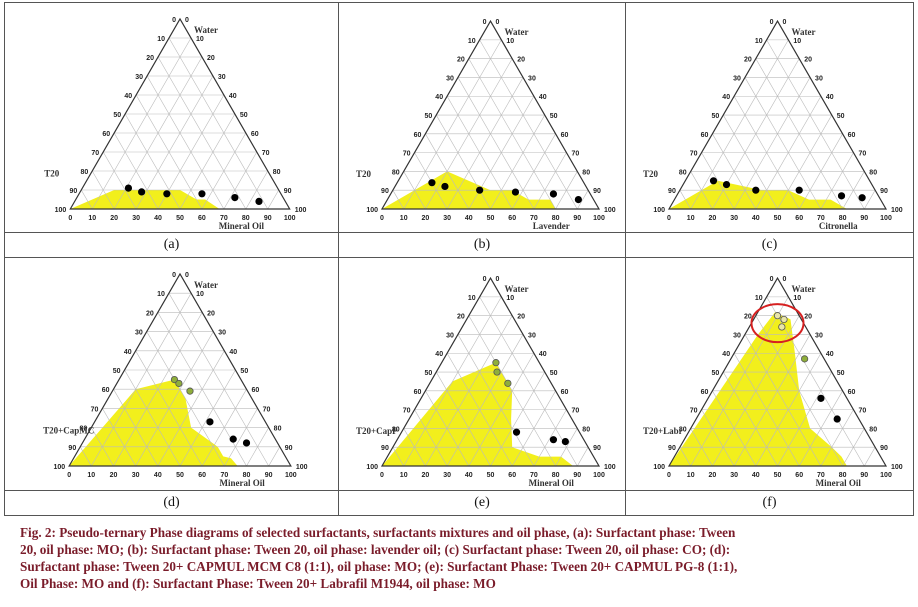 Image resolution: width=918 pixels, height=607 pixels. What do you see at coordinates (161, 39) in the screenshot?
I see `left-tick-label: 10` at bounding box center [161, 39].